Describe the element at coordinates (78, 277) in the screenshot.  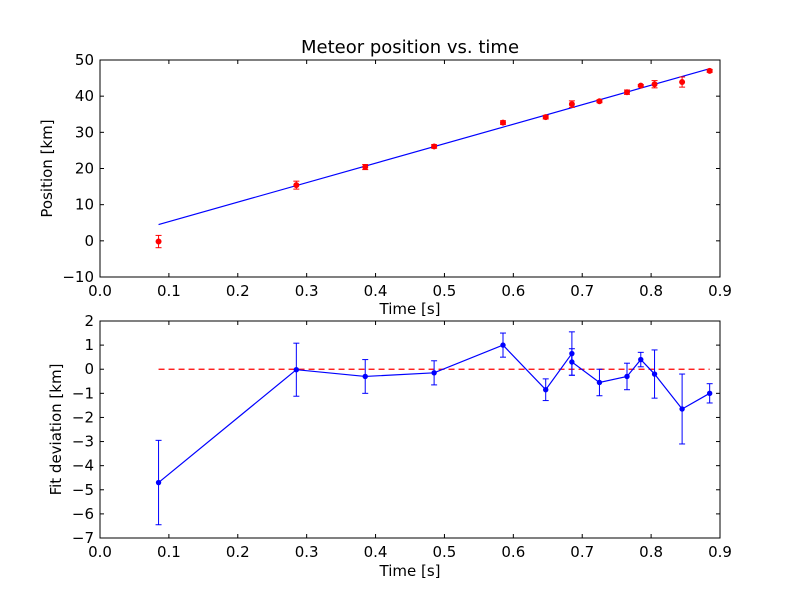
I see `y-tick-label: −10` at that location.